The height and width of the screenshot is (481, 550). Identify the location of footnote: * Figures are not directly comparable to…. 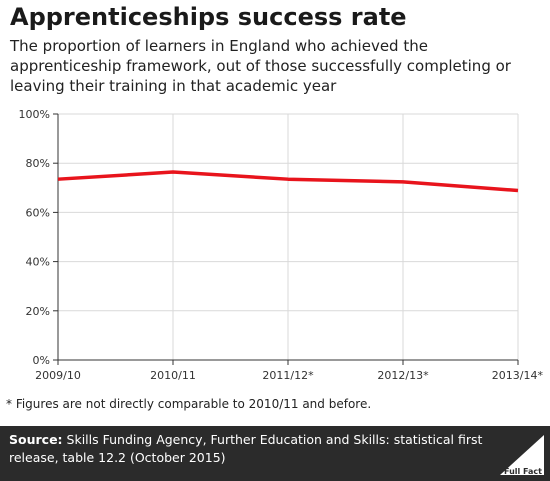
(189, 404).